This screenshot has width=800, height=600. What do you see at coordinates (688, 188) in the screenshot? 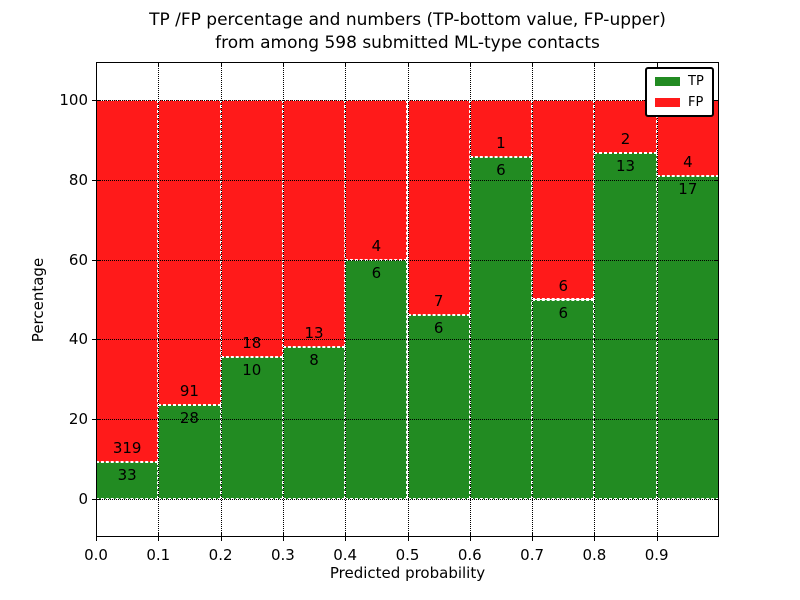
I see `tp-count-label: 17` at bounding box center [688, 188].